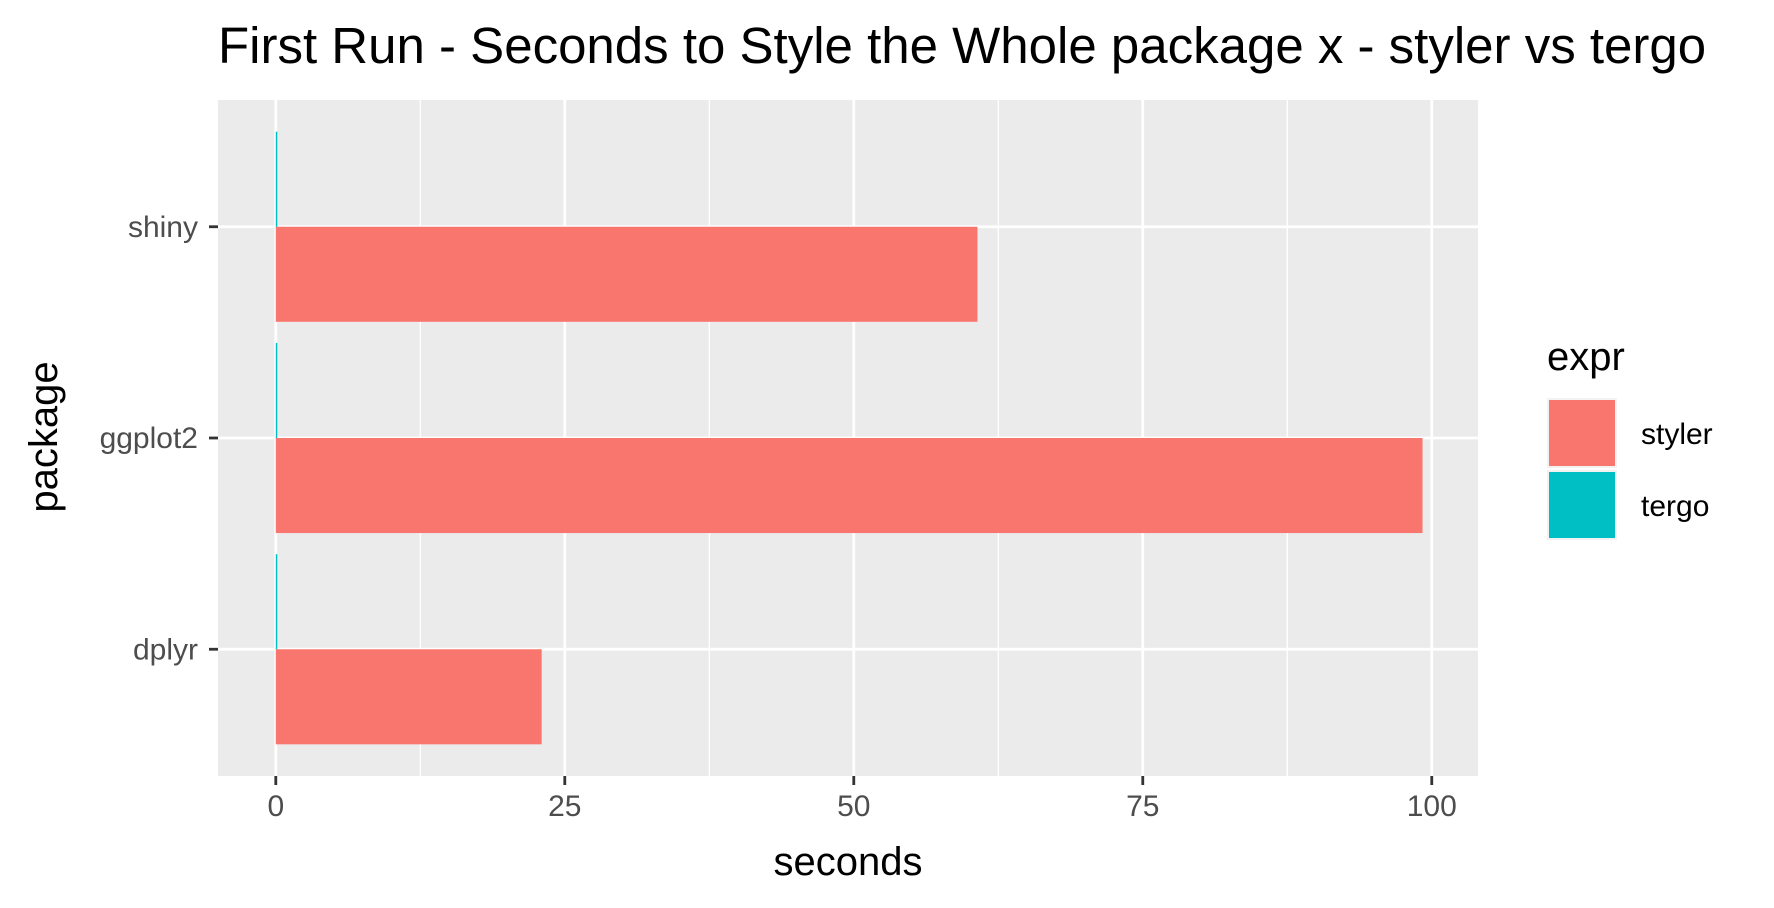 The image size is (1774, 908). I want to click on legend-title: expr, so click(1586, 357).